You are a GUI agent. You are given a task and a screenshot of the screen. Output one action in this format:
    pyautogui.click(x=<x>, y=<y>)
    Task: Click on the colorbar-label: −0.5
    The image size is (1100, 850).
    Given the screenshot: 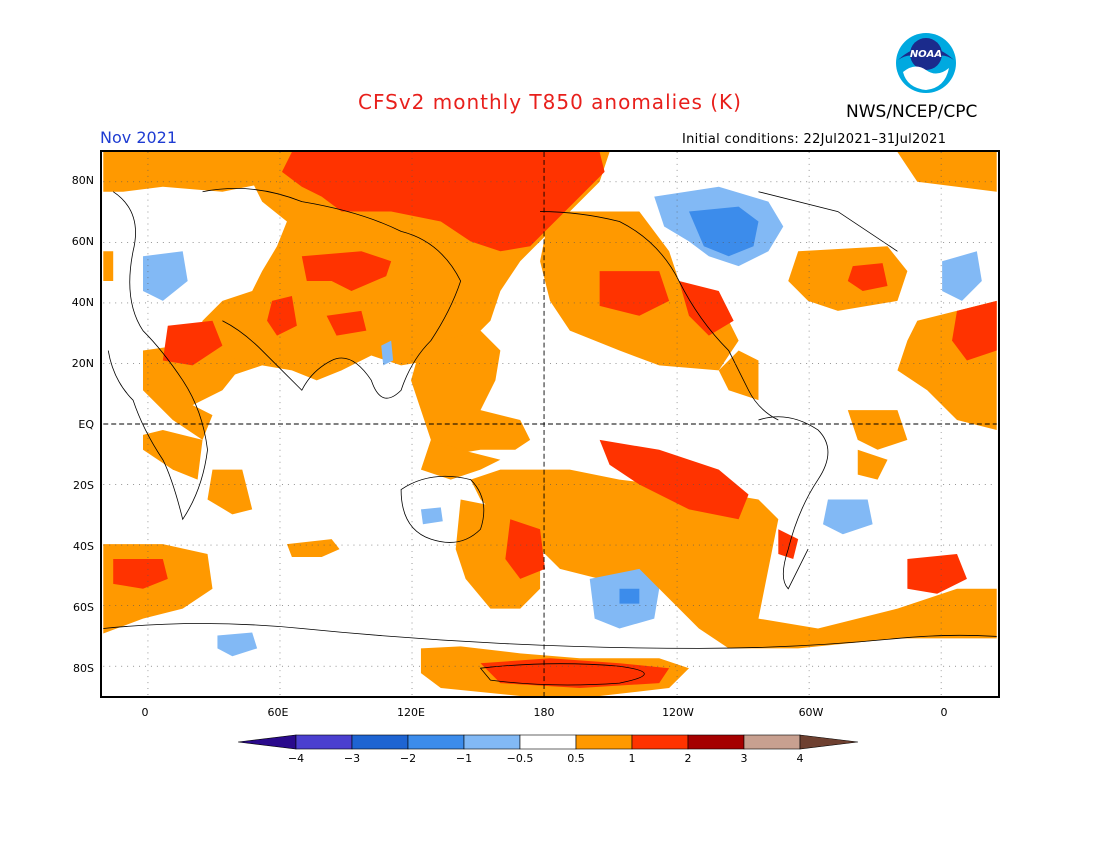 What is the action you would take?
    pyautogui.click(x=520, y=758)
    